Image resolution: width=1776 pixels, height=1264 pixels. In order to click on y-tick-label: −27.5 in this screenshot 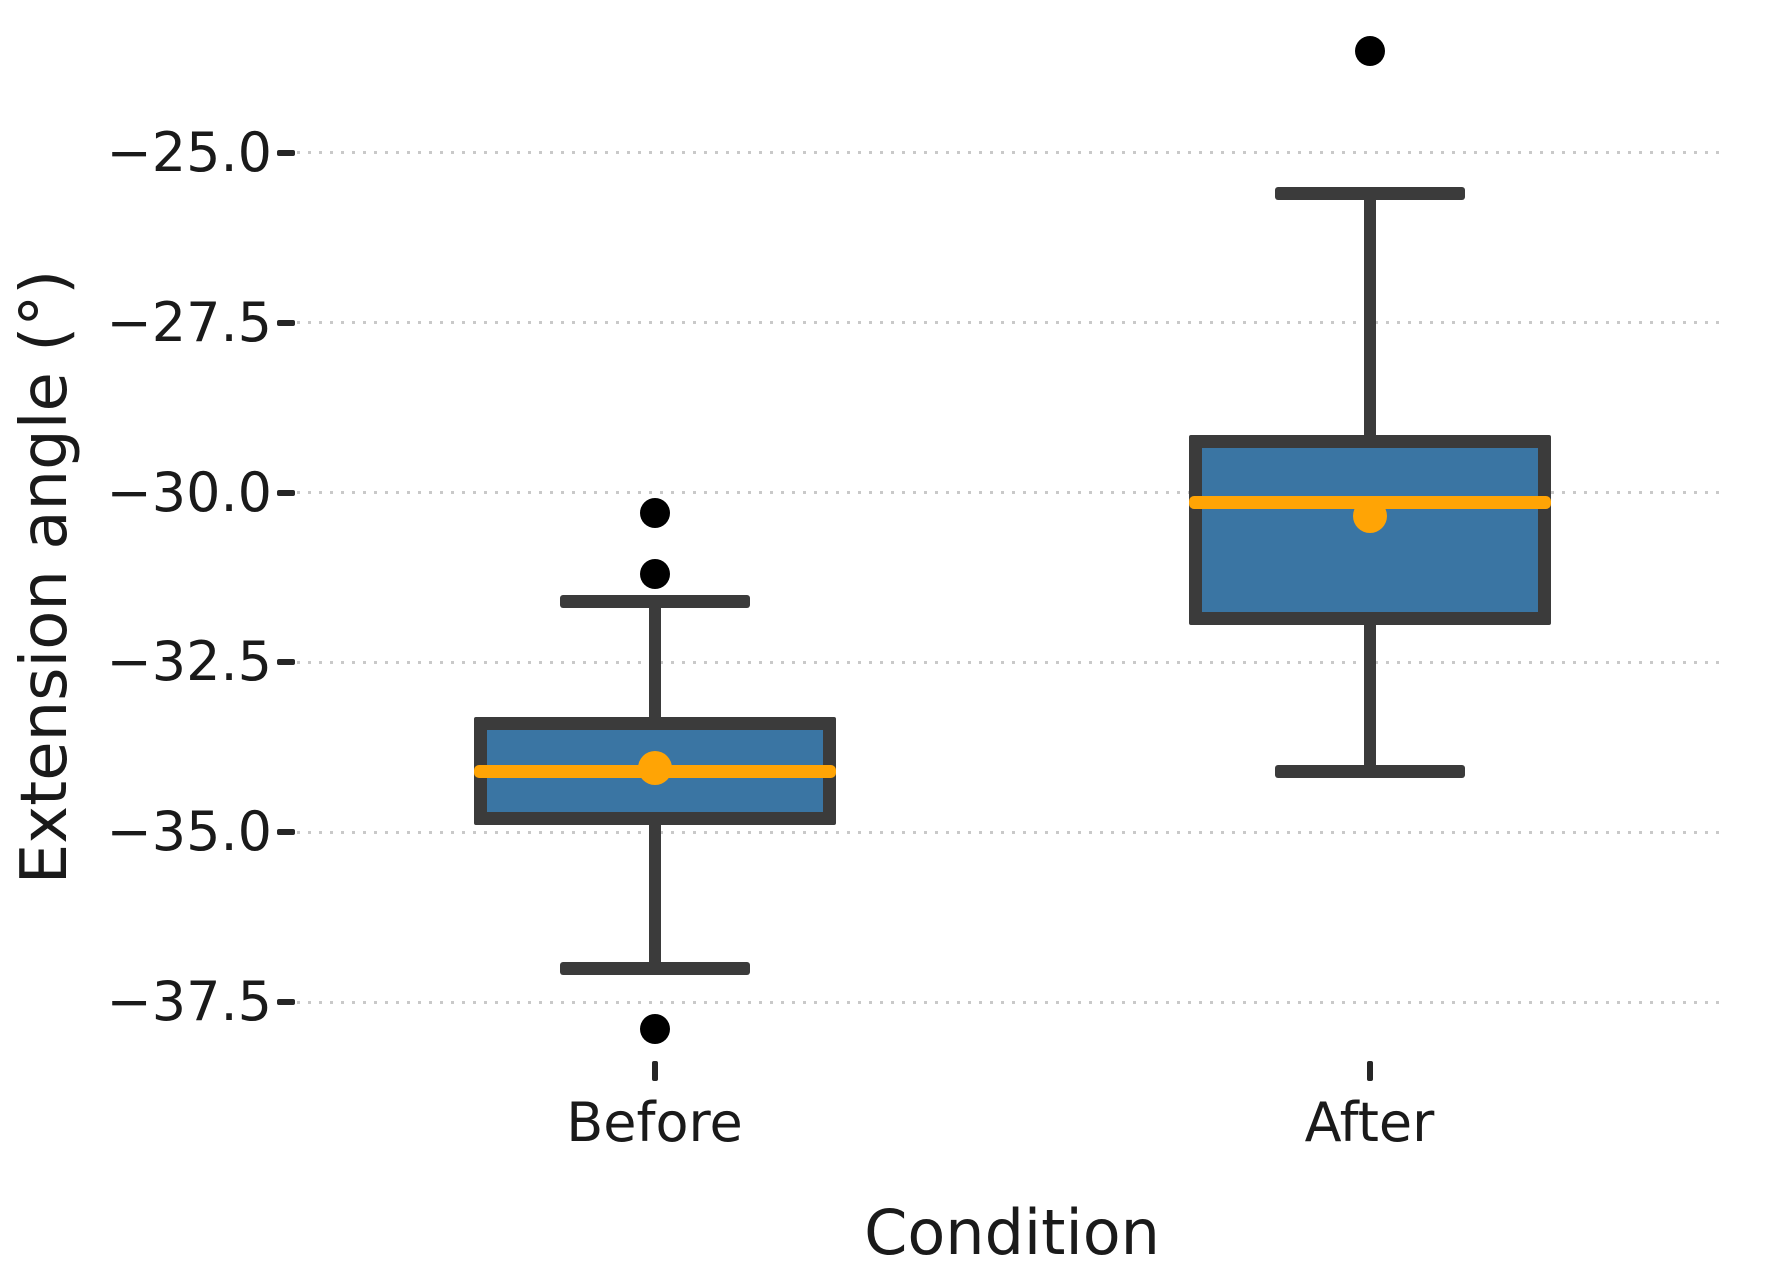, I will do `click(189, 322)`.